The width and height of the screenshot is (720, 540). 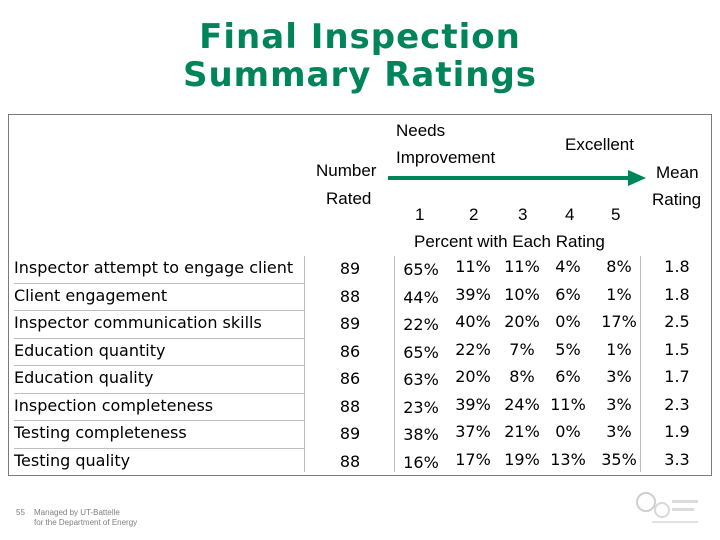 I want to click on percent-cell-2: 22%, so click(x=473, y=349).